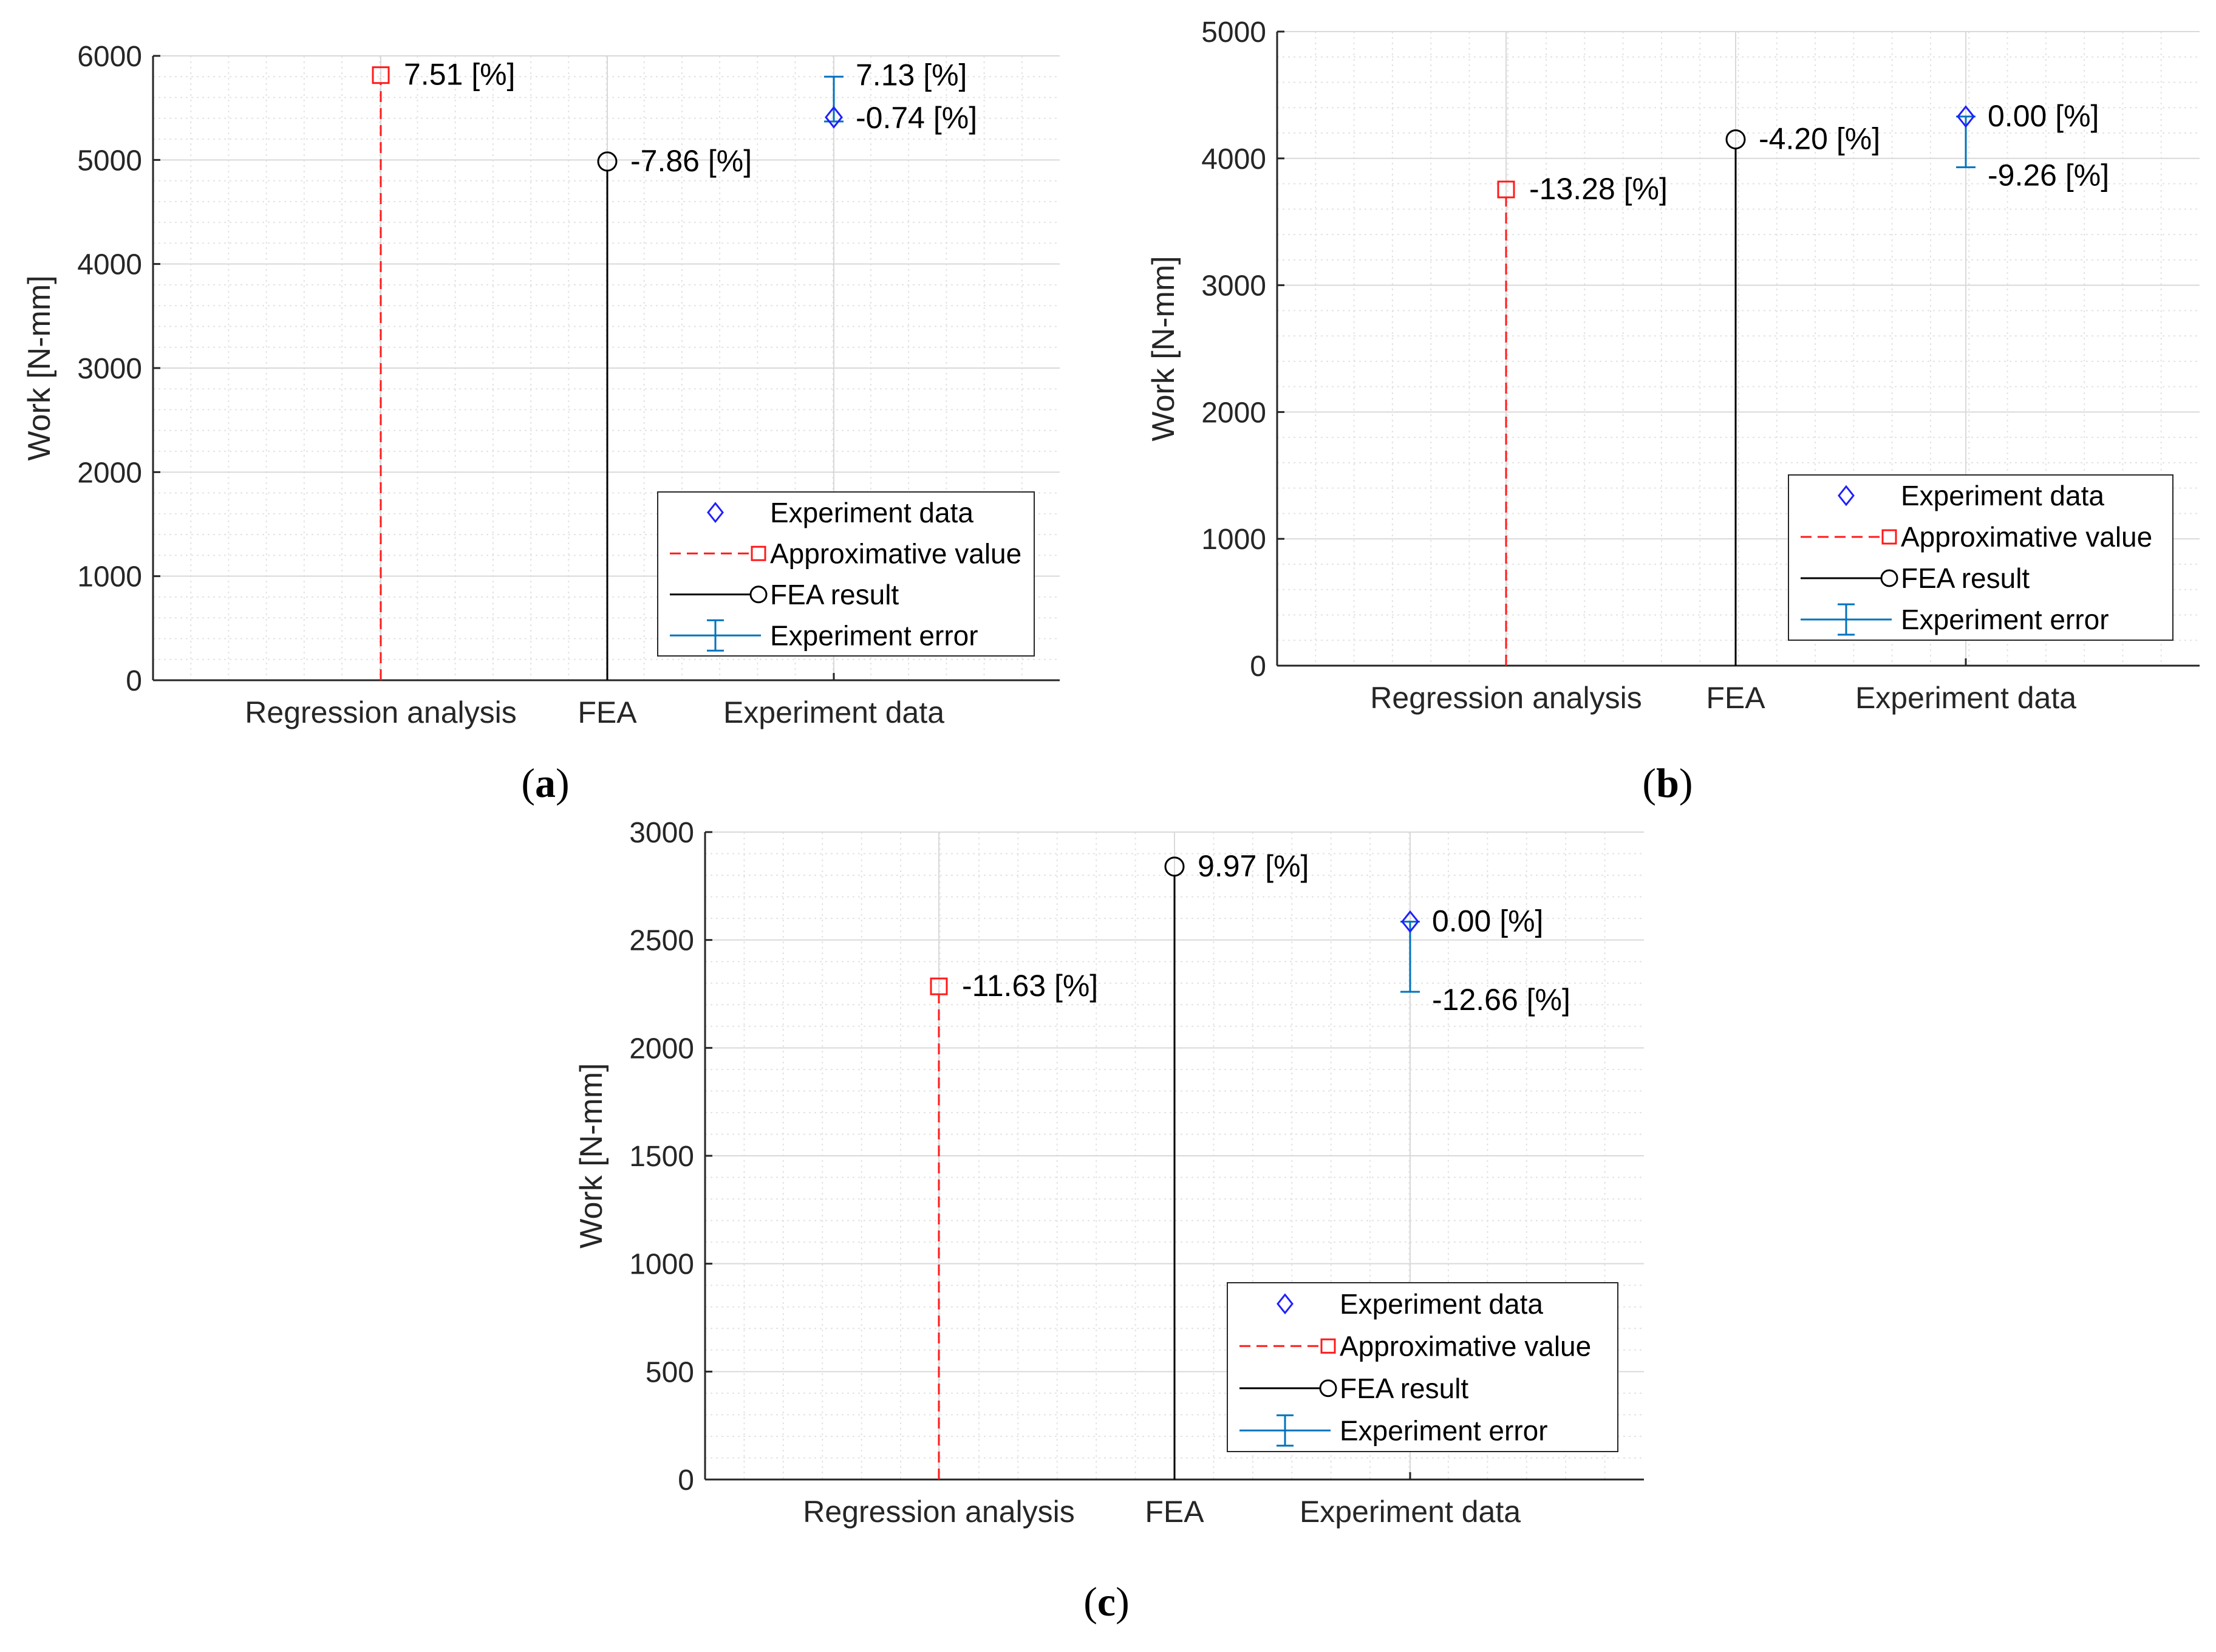 Image resolution: width=2216 pixels, height=1652 pixels. What do you see at coordinates (661, 1157) in the screenshot?
I see `y-tick-label: 1500` at bounding box center [661, 1157].